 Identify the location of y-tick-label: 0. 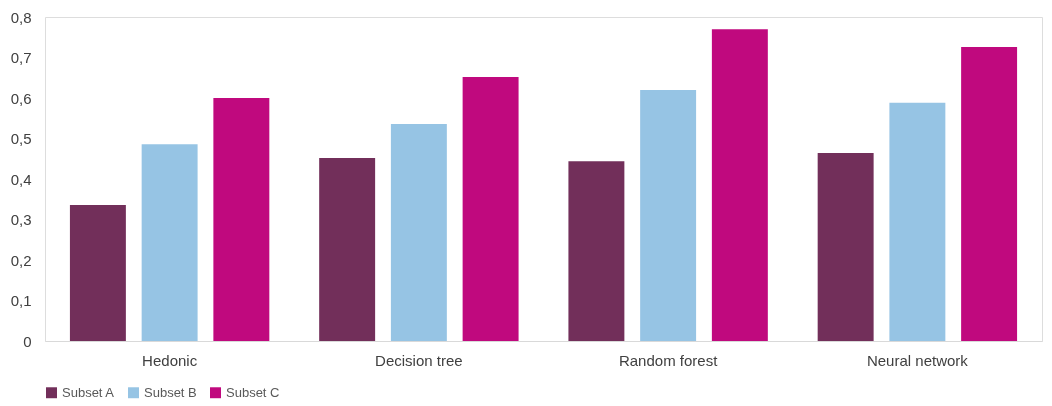
(27, 341).